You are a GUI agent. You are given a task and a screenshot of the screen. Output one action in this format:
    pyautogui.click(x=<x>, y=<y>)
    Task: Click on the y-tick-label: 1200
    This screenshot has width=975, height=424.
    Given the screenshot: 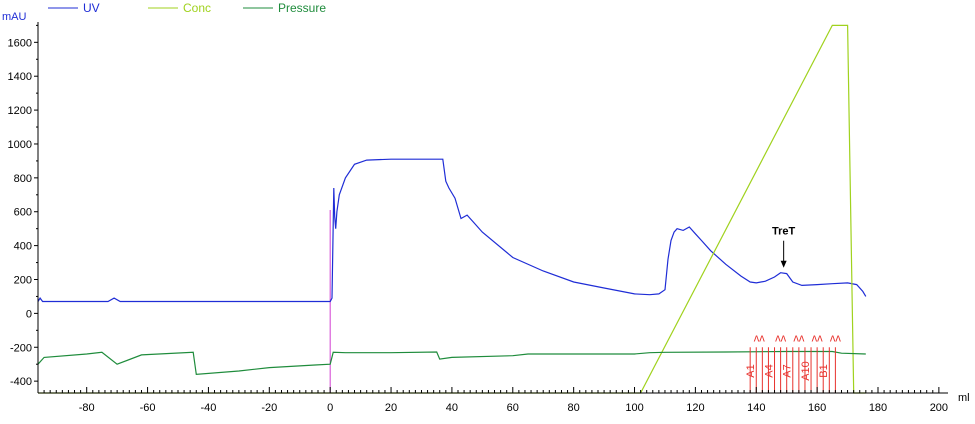 What is the action you would take?
    pyautogui.click(x=20, y=111)
    